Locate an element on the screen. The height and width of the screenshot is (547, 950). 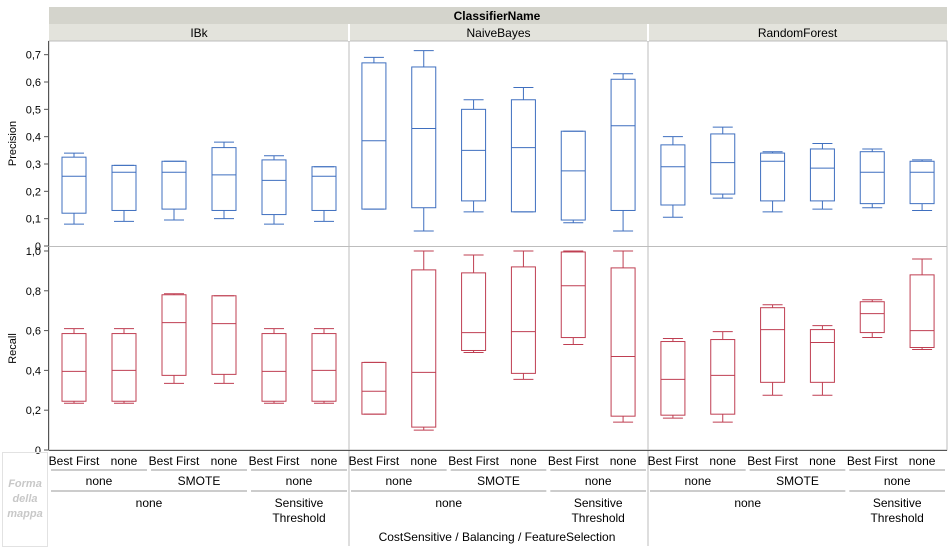
y-axis-label: Precision is located at coordinates (13, 143).